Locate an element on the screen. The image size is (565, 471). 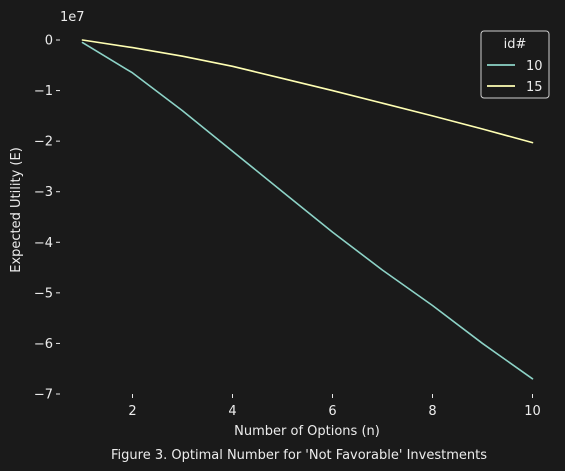
y-offset-label: 1e7 is located at coordinates (72, 17).